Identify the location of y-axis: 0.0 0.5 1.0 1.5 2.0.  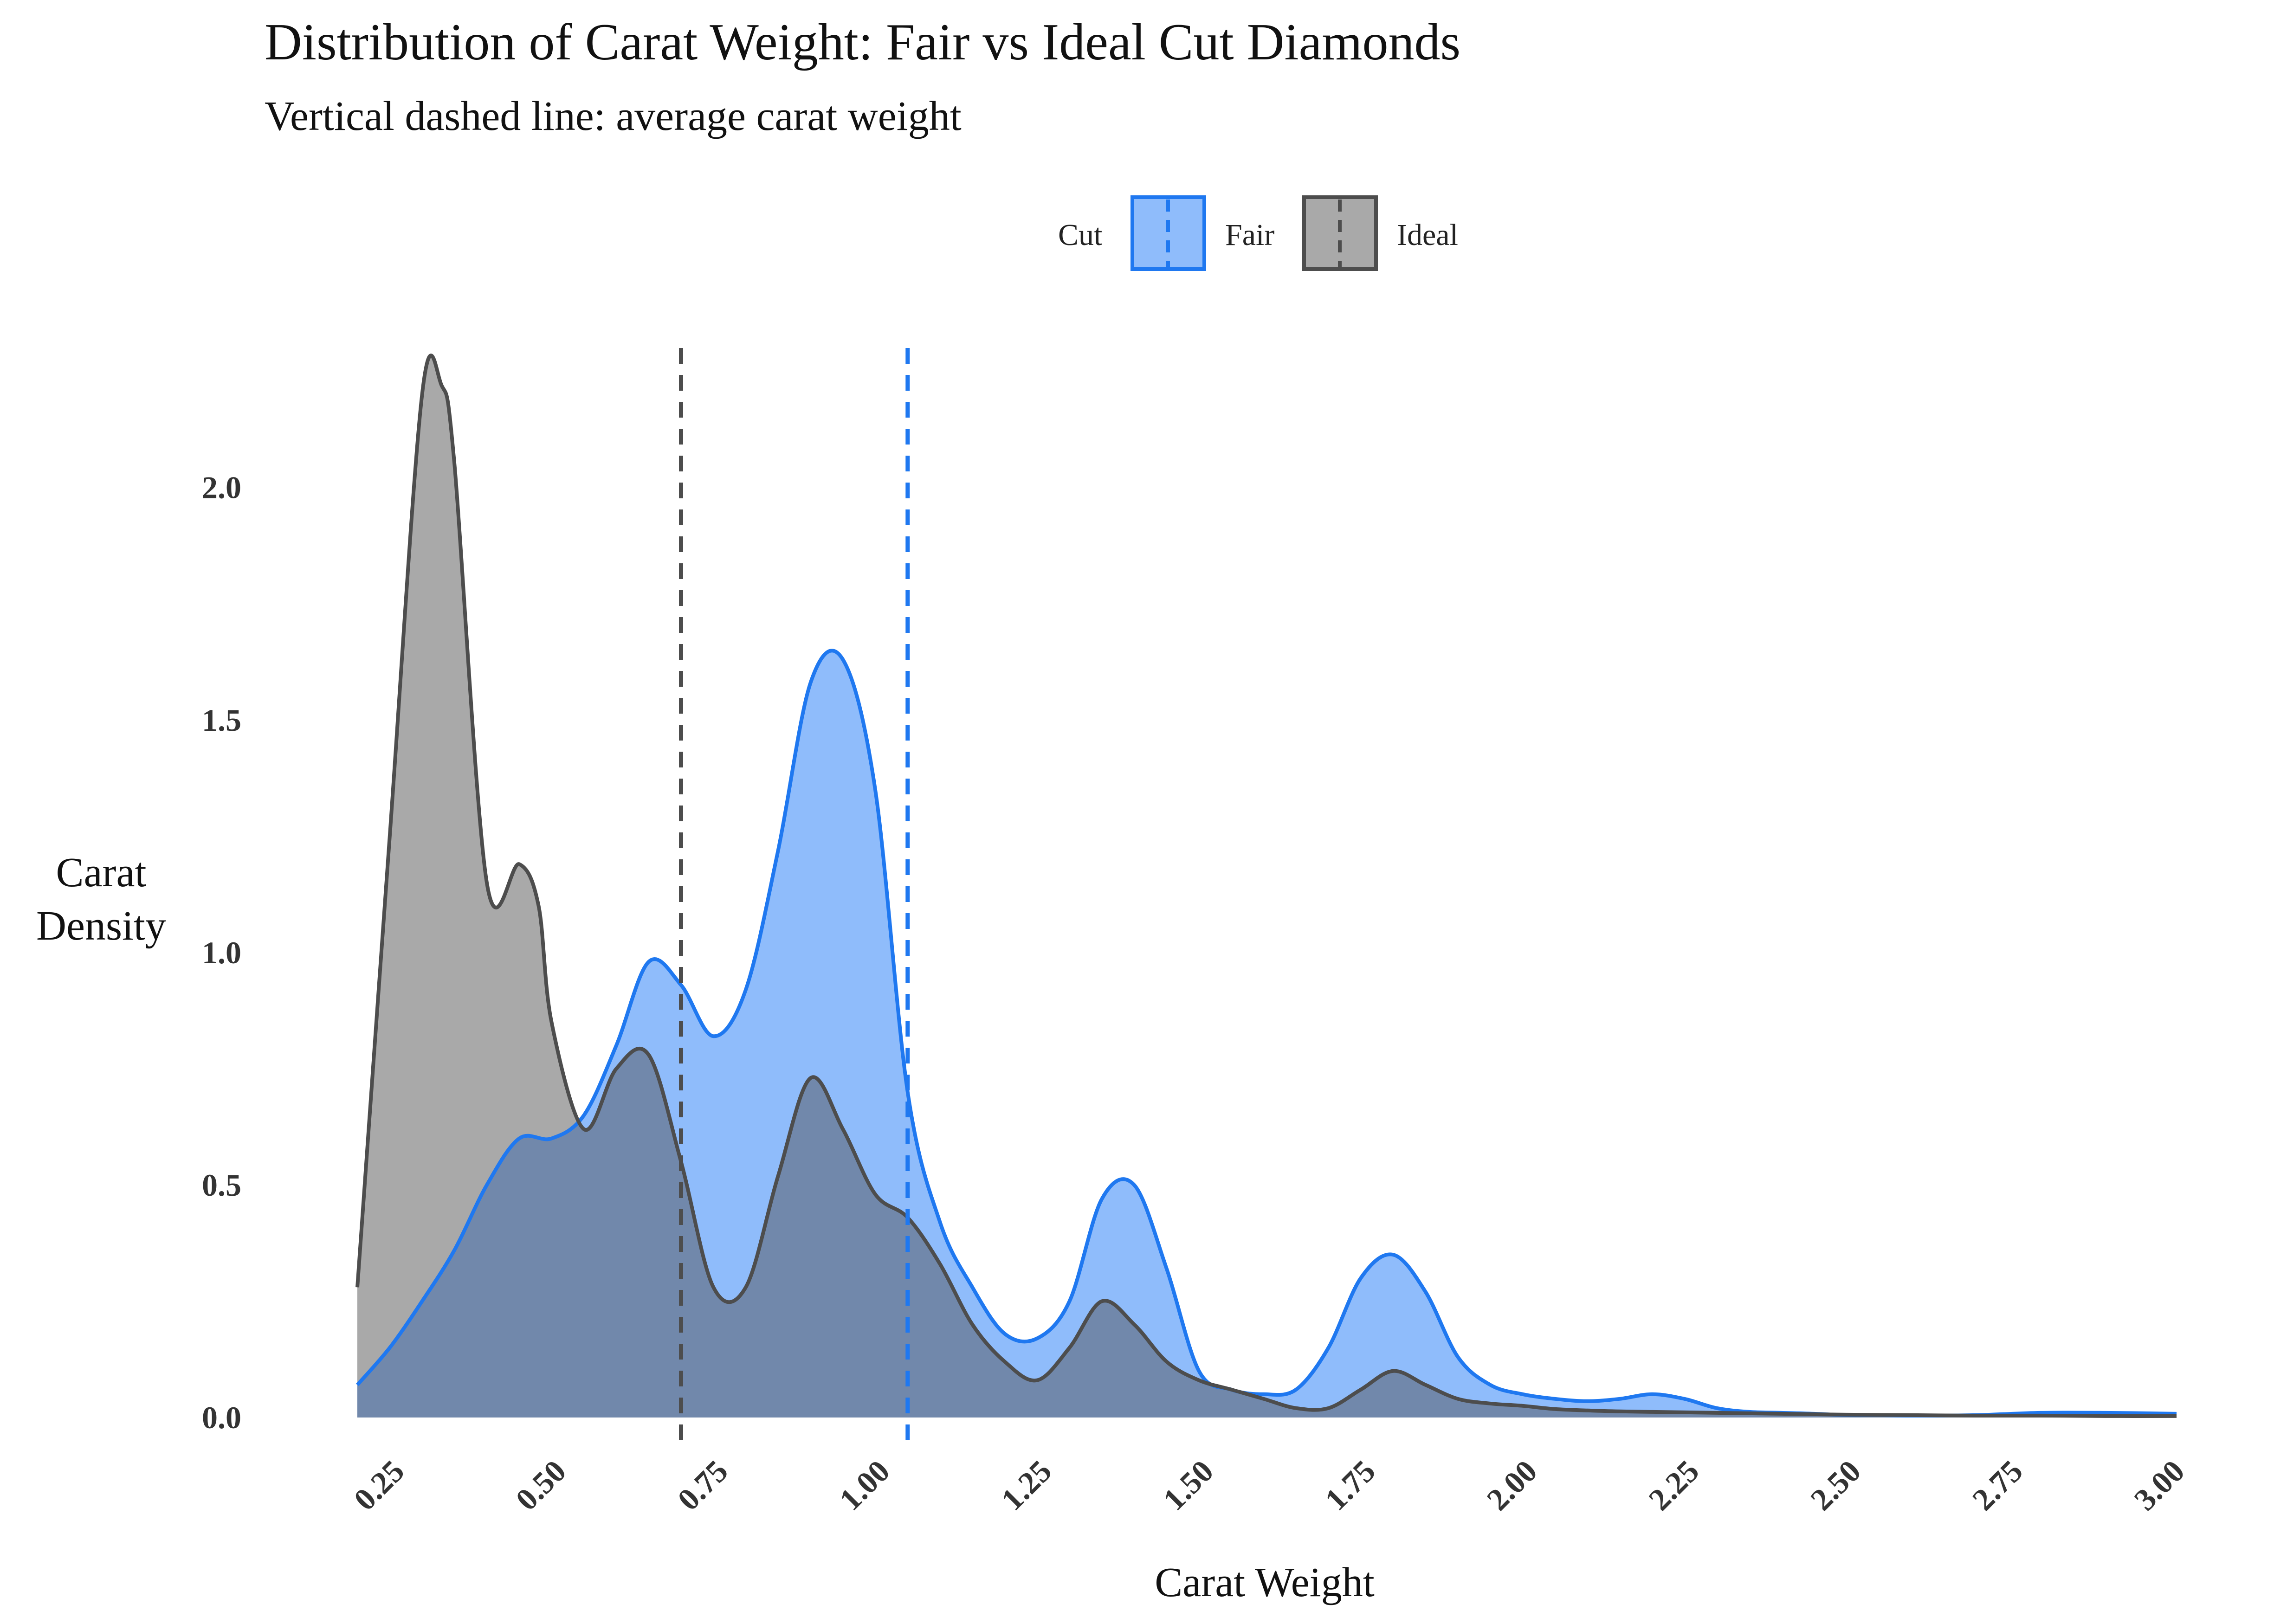
(221, 953).